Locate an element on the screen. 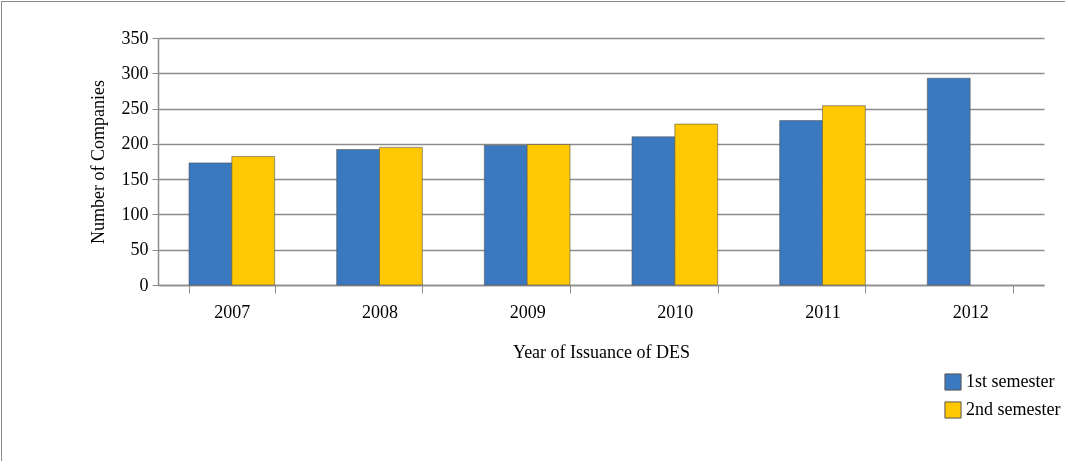 Image resolution: width=1068 pixels, height=464 pixels. y-tick-label: 300 is located at coordinates (135, 72).